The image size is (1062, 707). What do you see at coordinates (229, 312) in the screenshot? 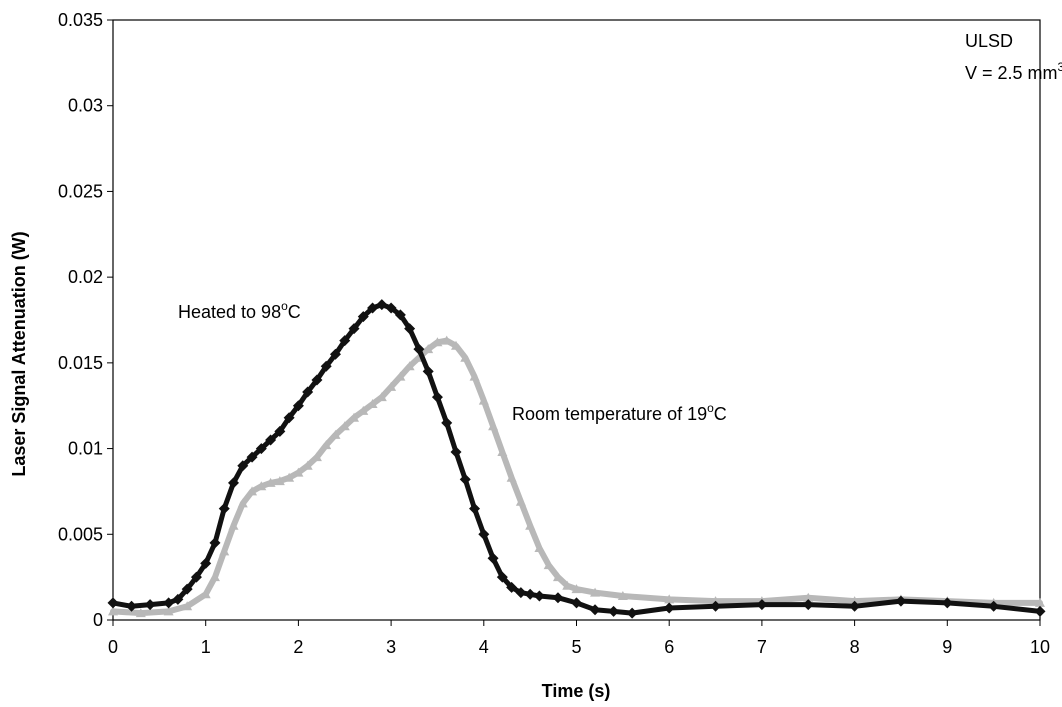
I see `heated-label-main: Heated to 98` at bounding box center [229, 312].